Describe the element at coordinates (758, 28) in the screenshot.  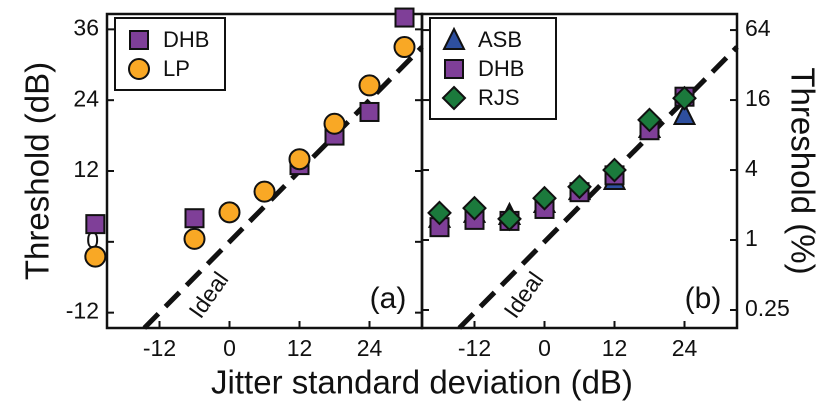
I see `y2-tick-label: 64` at that location.